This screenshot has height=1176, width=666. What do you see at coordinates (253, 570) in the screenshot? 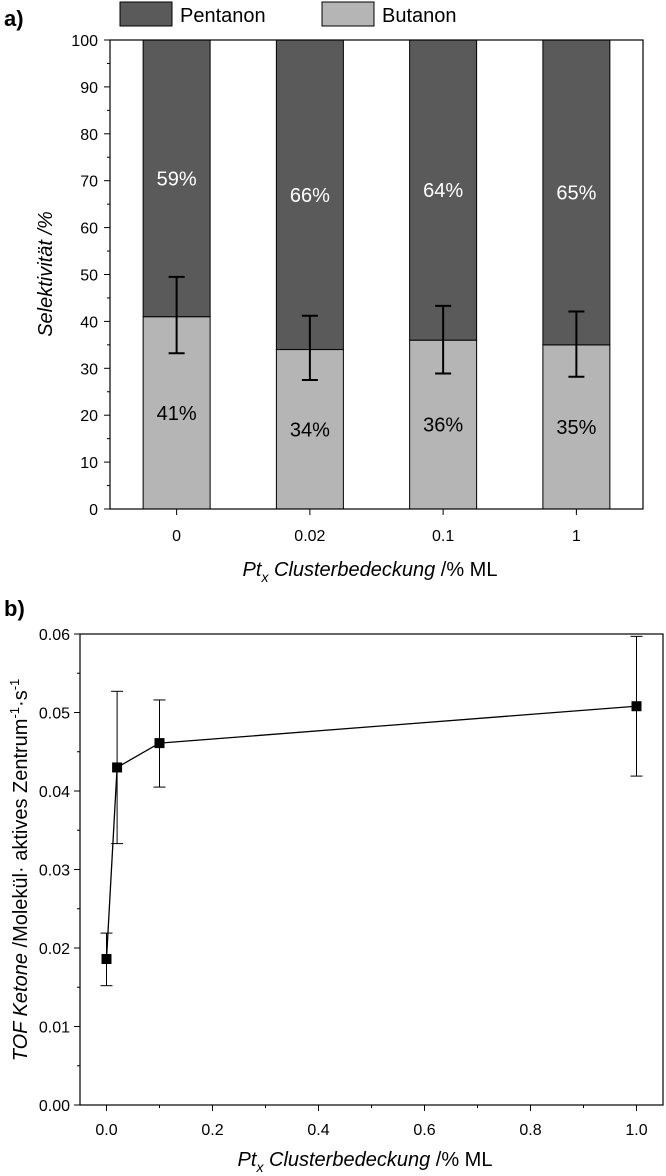
I see `x-title-a-main: Pt` at bounding box center [253, 570].